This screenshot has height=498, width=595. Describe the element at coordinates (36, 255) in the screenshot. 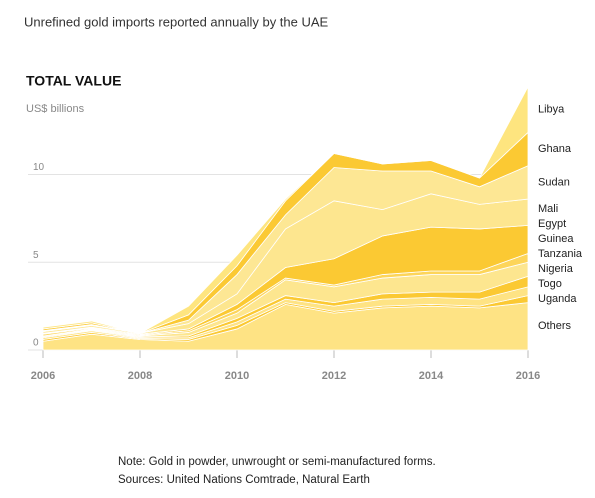

I see `y-tick-label: 5` at that location.